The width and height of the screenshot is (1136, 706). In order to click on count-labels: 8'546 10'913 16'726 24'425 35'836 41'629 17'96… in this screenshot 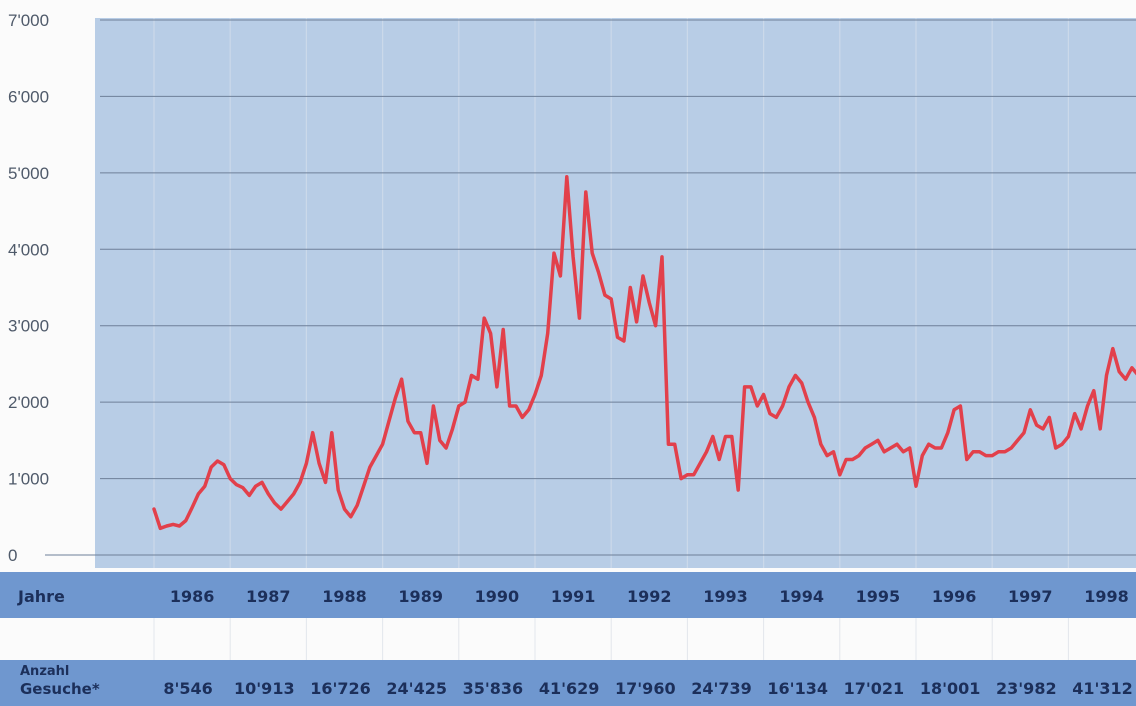, I will do `click(647, 688)`.